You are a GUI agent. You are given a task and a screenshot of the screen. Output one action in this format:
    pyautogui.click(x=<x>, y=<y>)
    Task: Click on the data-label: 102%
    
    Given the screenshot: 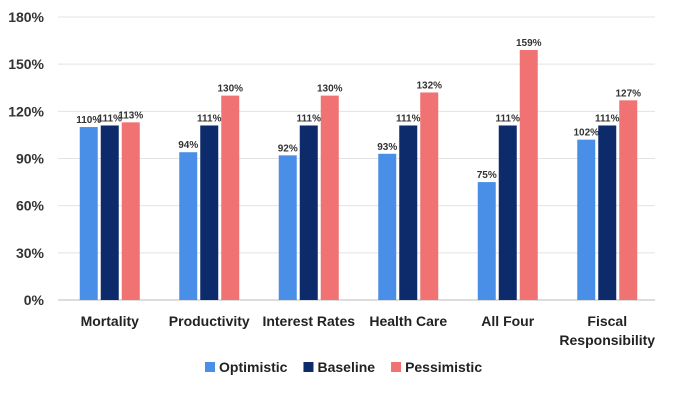 What is the action you would take?
    pyautogui.click(x=586, y=133)
    